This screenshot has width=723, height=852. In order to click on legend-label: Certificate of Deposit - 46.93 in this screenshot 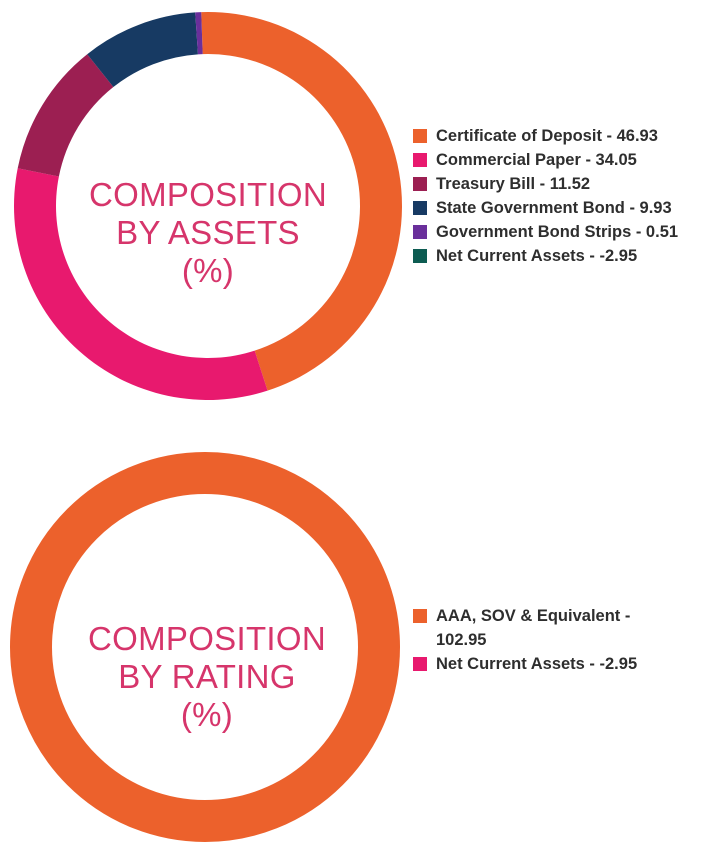, I will do `click(547, 136)`.